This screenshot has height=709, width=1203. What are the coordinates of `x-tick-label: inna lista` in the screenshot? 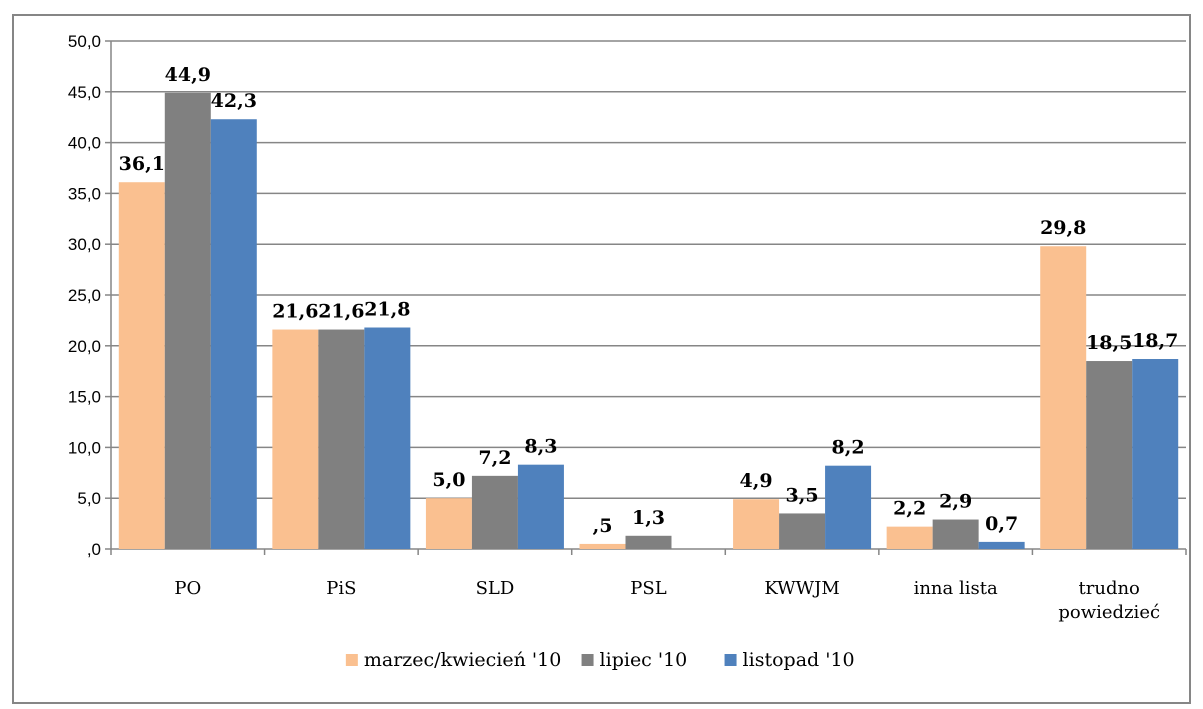 It's located at (956, 588).